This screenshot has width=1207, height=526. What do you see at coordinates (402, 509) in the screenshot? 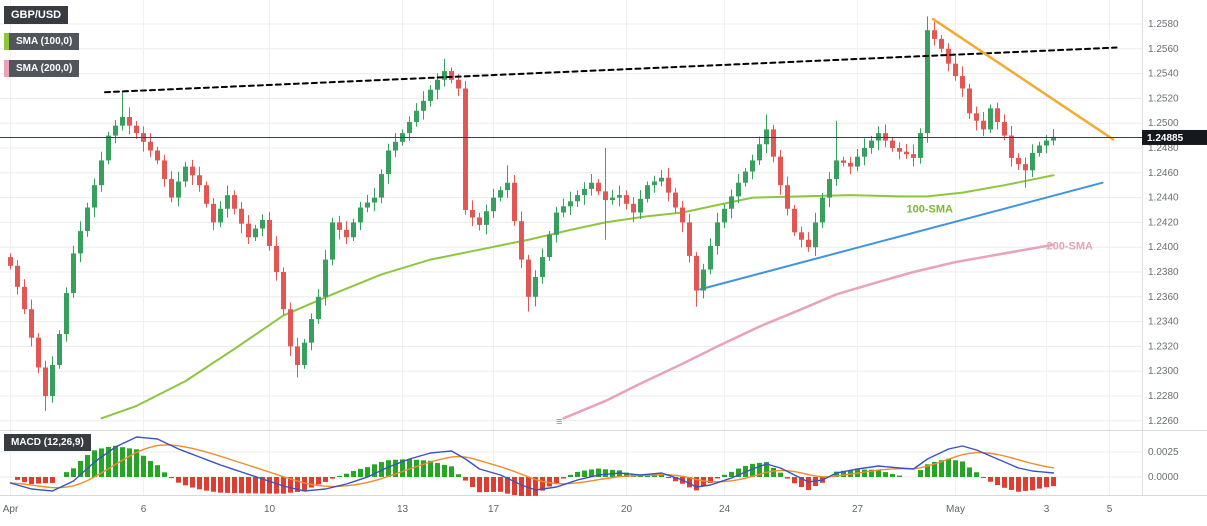
I see `time-label: 13` at bounding box center [402, 509].